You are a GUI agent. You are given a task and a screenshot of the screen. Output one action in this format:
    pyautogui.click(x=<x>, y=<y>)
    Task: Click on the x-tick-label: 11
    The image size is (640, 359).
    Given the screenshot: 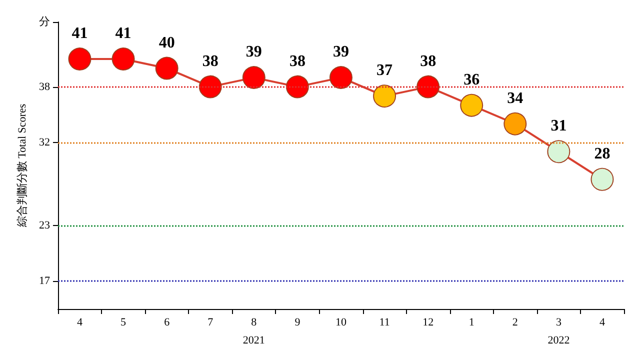 What is the action you would take?
    pyautogui.click(x=384, y=322)
    